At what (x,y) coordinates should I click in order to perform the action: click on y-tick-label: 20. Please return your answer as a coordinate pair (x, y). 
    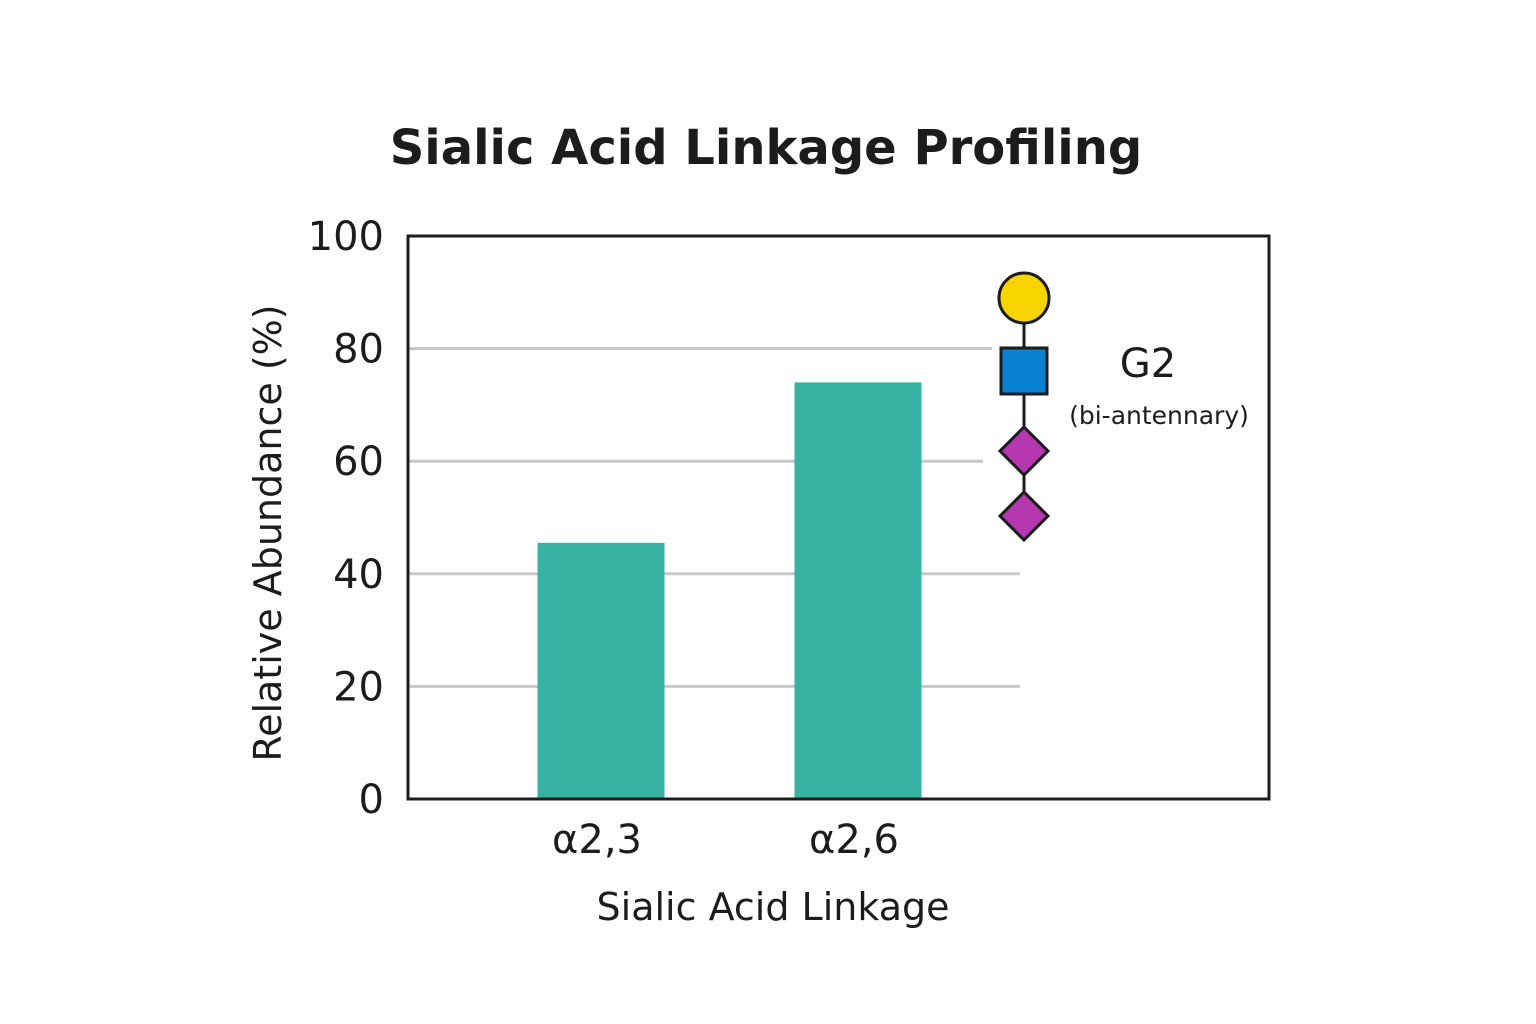
    Looking at the image, I should click on (358, 687).